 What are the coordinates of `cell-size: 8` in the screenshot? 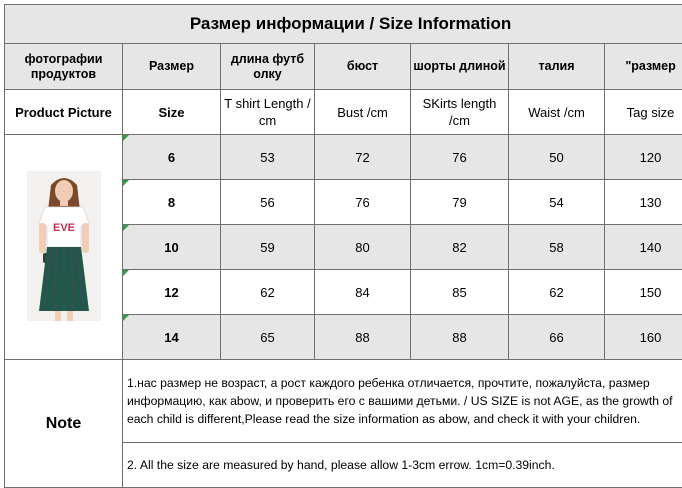 It's located at (172, 202).